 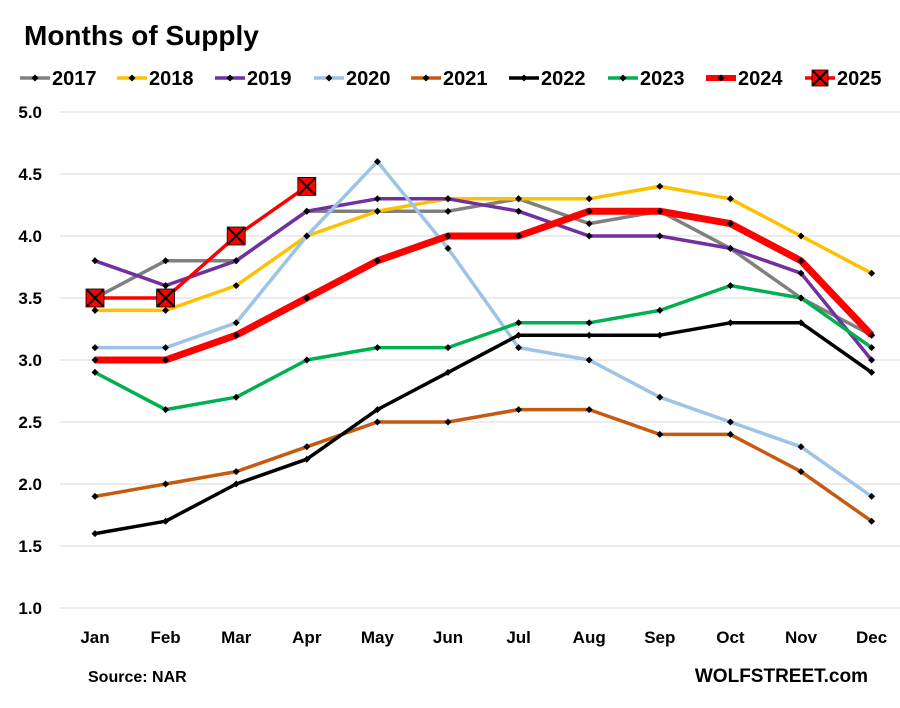 What do you see at coordinates (801, 637) in the screenshot?
I see `x-tick-label: Nov` at bounding box center [801, 637].